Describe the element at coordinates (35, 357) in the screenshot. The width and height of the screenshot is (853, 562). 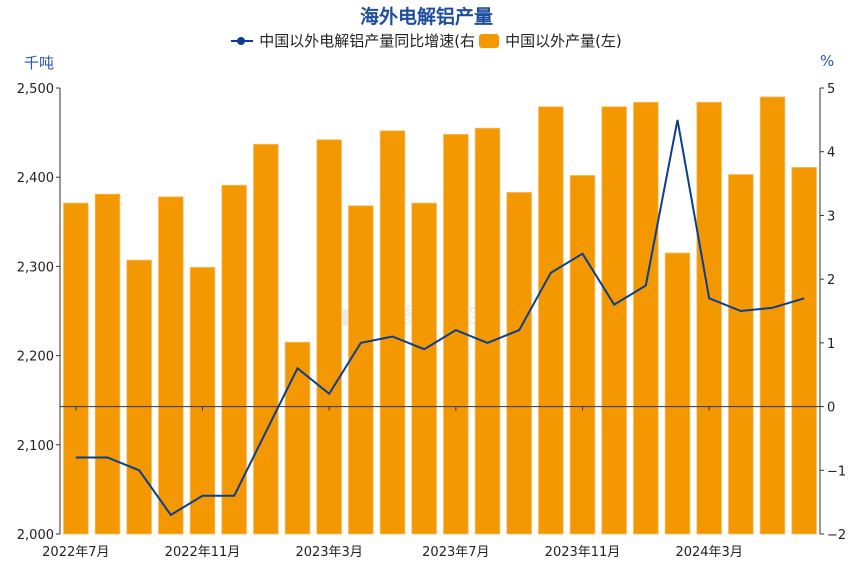
I see `svg-text: 2,200` at that location.